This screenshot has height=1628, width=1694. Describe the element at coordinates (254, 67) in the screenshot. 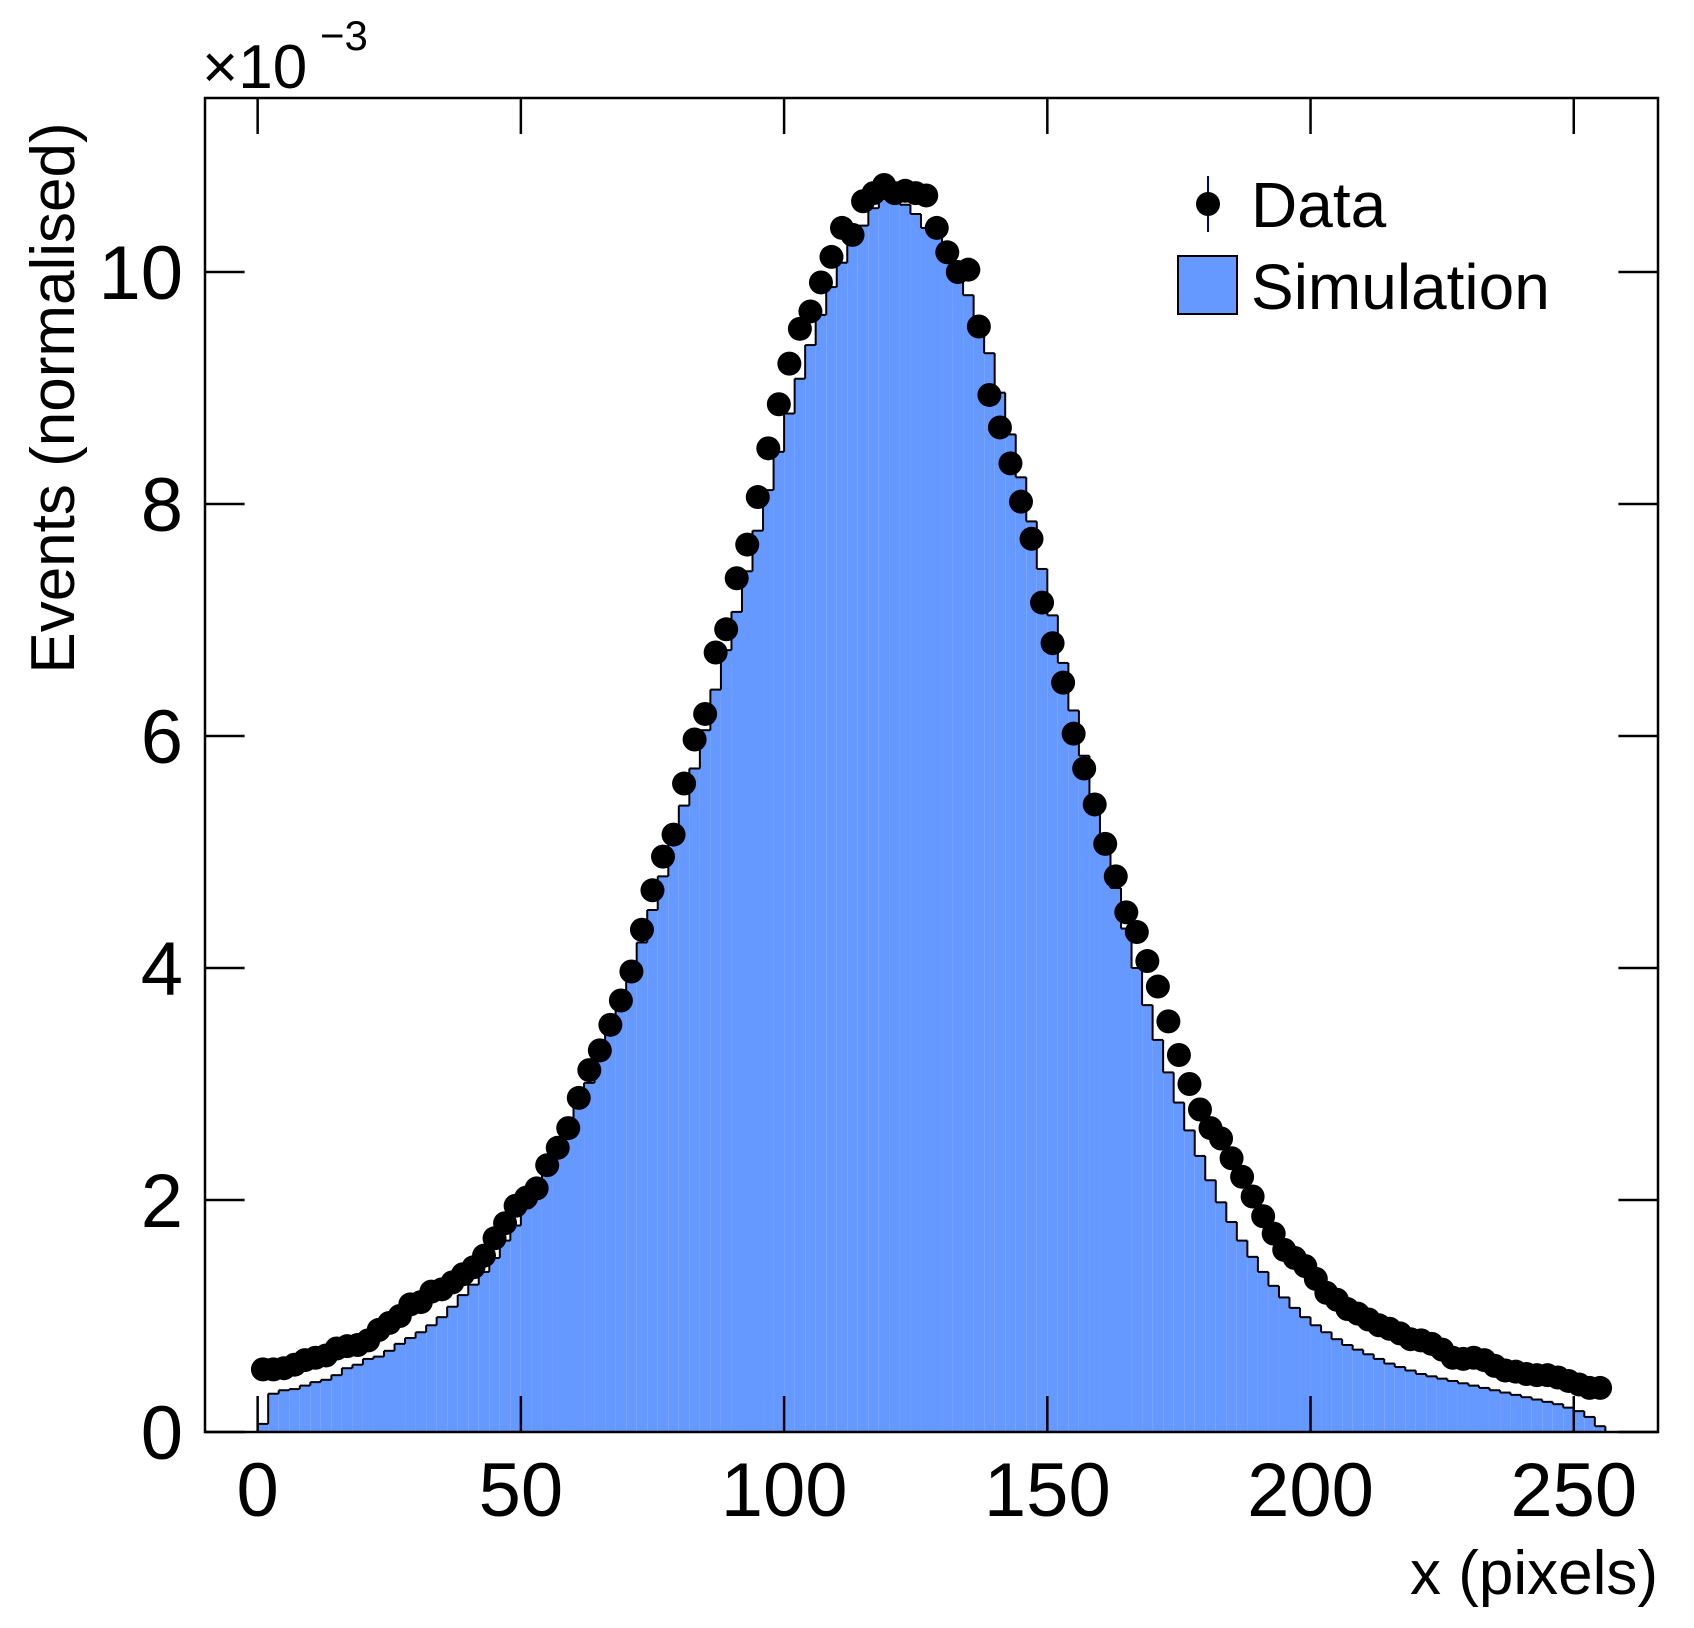

I see `y-scale-label: ×10` at that location.